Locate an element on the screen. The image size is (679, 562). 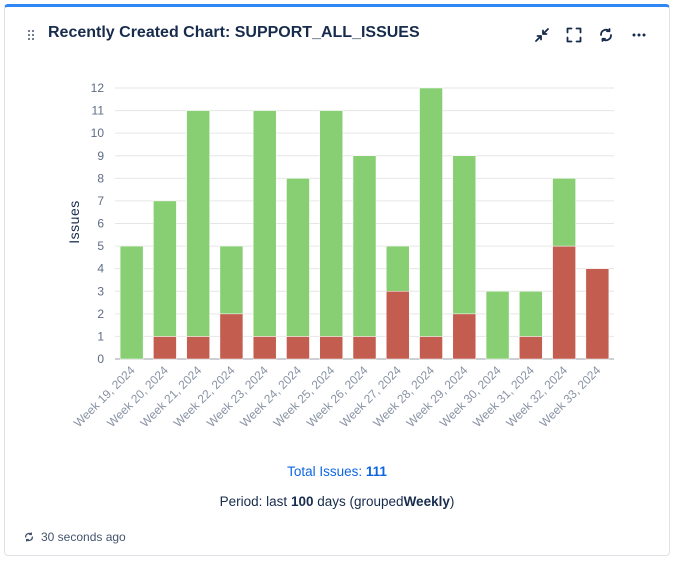
y-tick-label: 12 is located at coordinates (98, 88).